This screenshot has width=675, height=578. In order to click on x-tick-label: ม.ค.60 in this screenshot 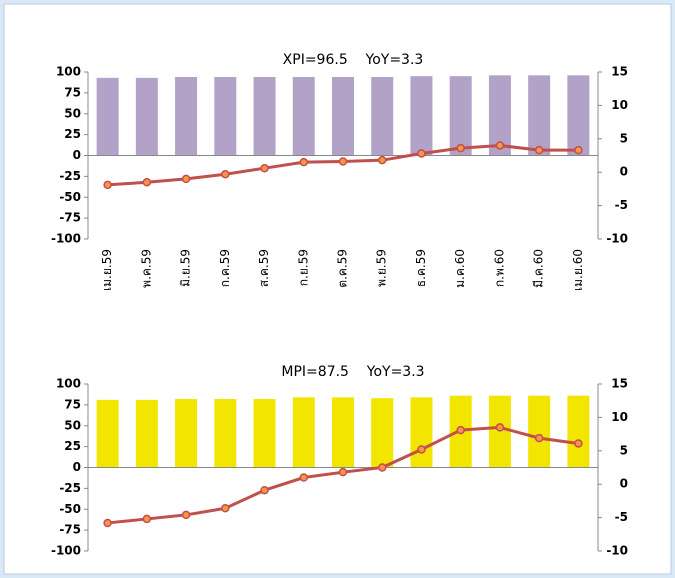, I will do `click(460, 268)`.